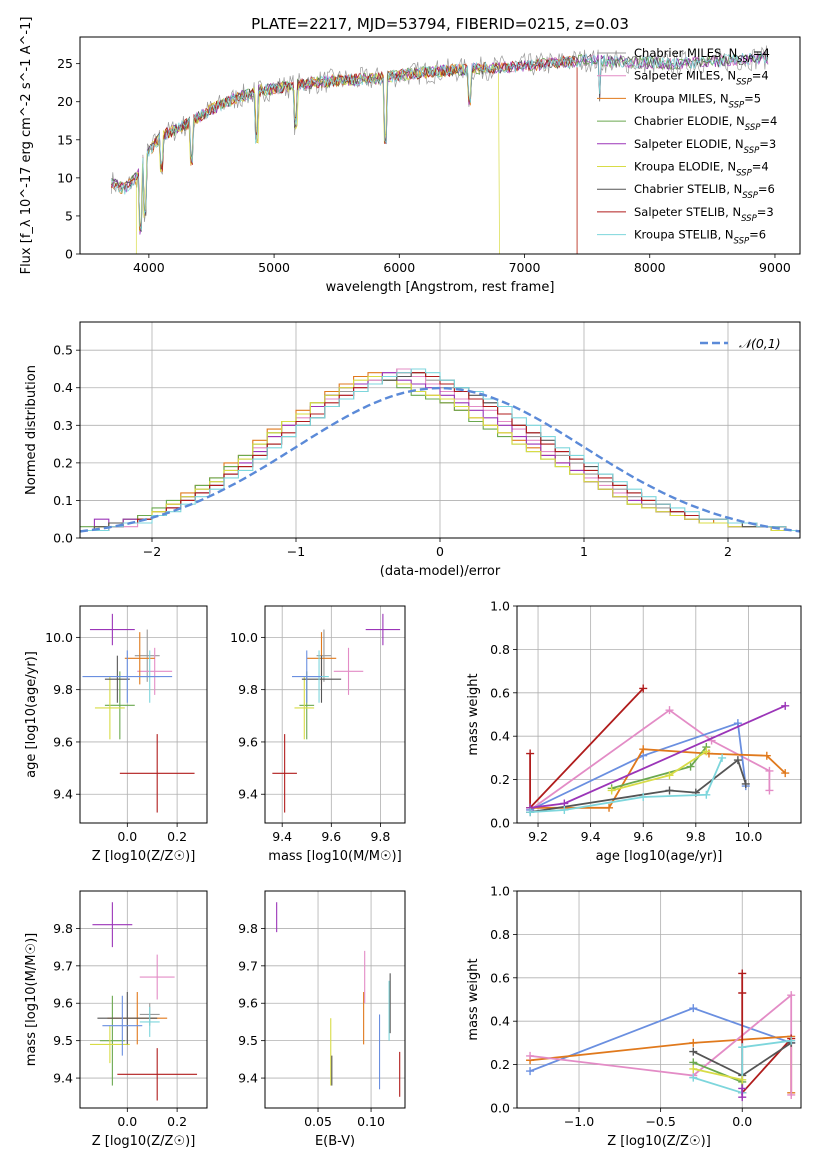 The image size is (819, 1174). I want to click on series-salpeter-stelib, so click(767, 1033).